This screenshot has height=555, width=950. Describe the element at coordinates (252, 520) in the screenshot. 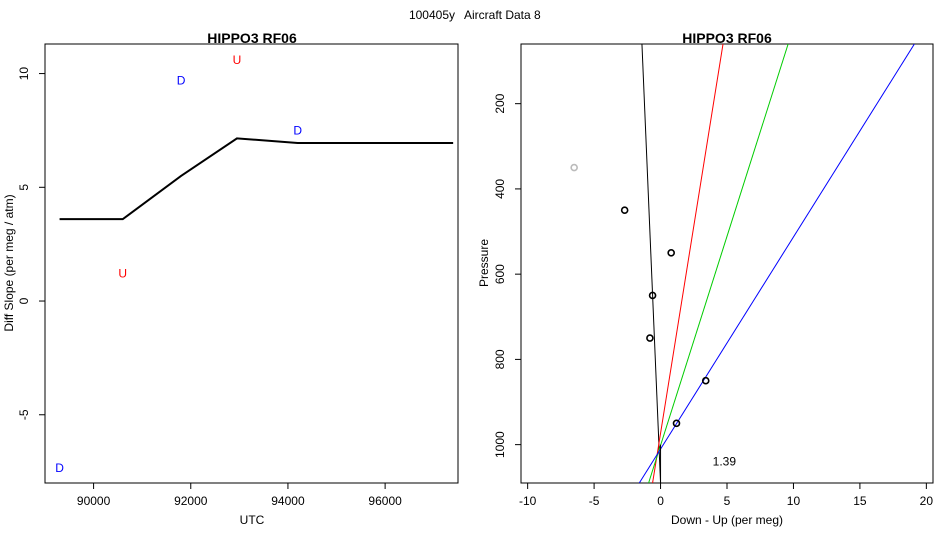

I see `left-x-axis-label: UTC` at that location.